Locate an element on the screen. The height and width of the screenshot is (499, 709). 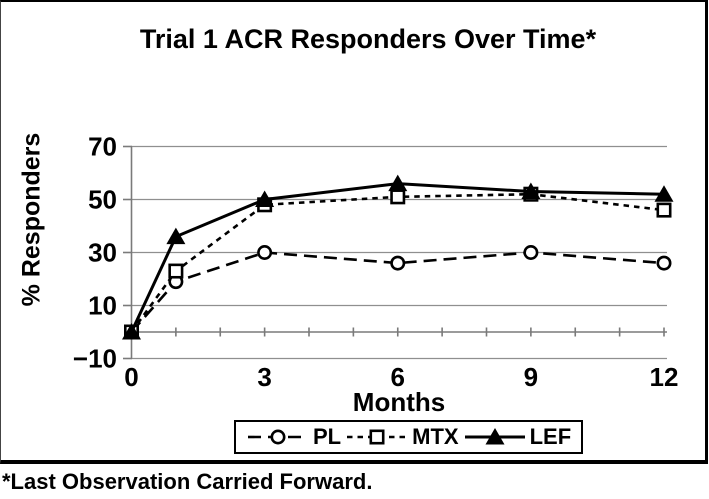
y-tick-label: 50 is located at coordinates (102, 200).